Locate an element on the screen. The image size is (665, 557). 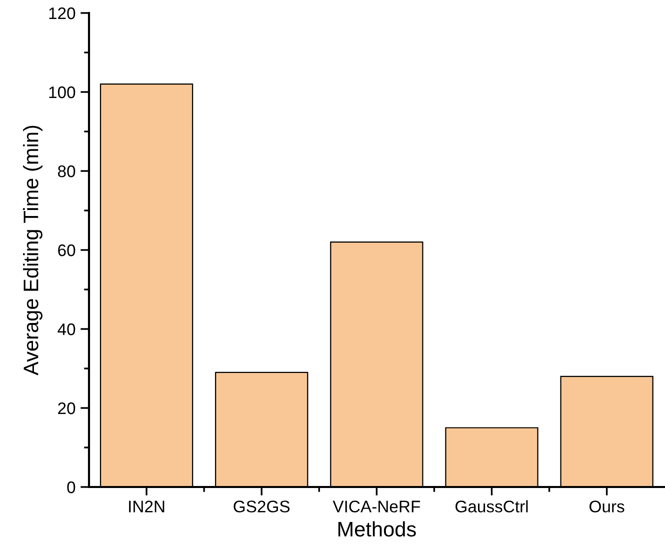
y-axis-title: Average Editing Time (min) is located at coordinates (32, 251).